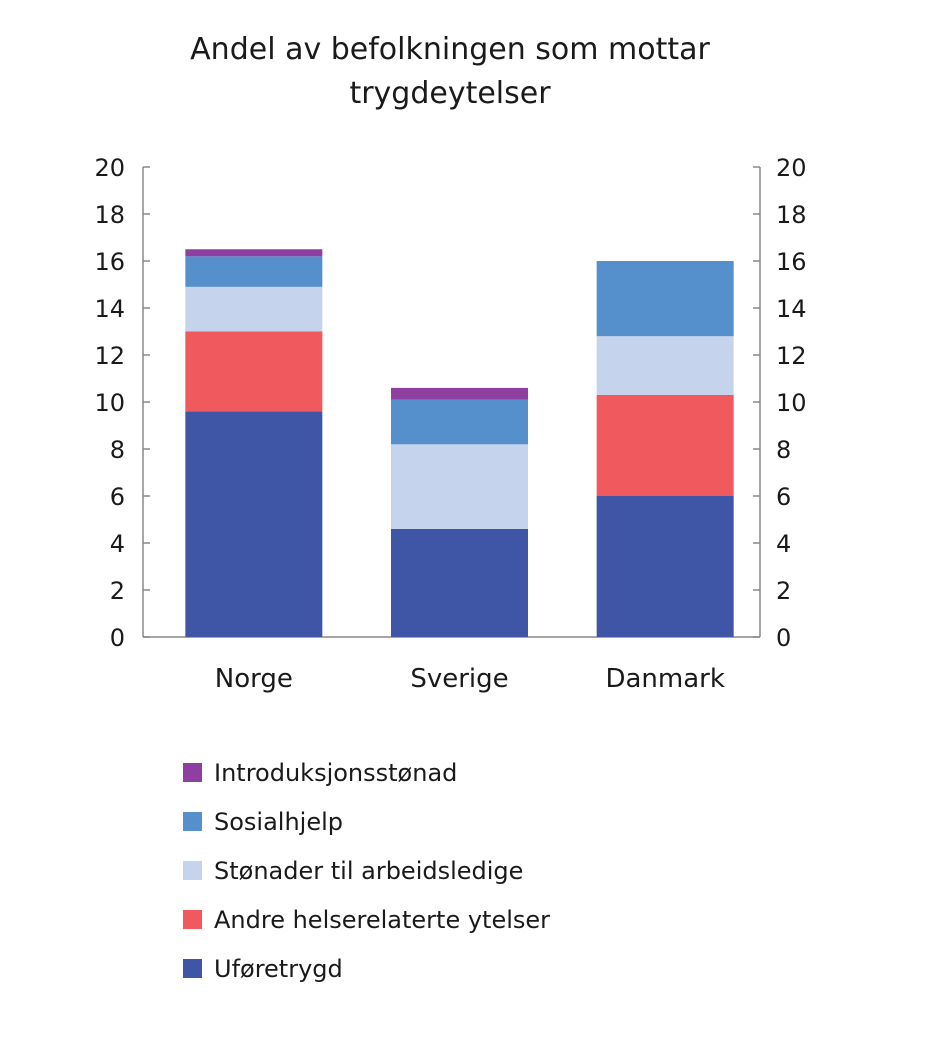  What do you see at coordinates (109, 168) in the screenshot?
I see `left-tick-label: 20` at bounding box center [109, 168].